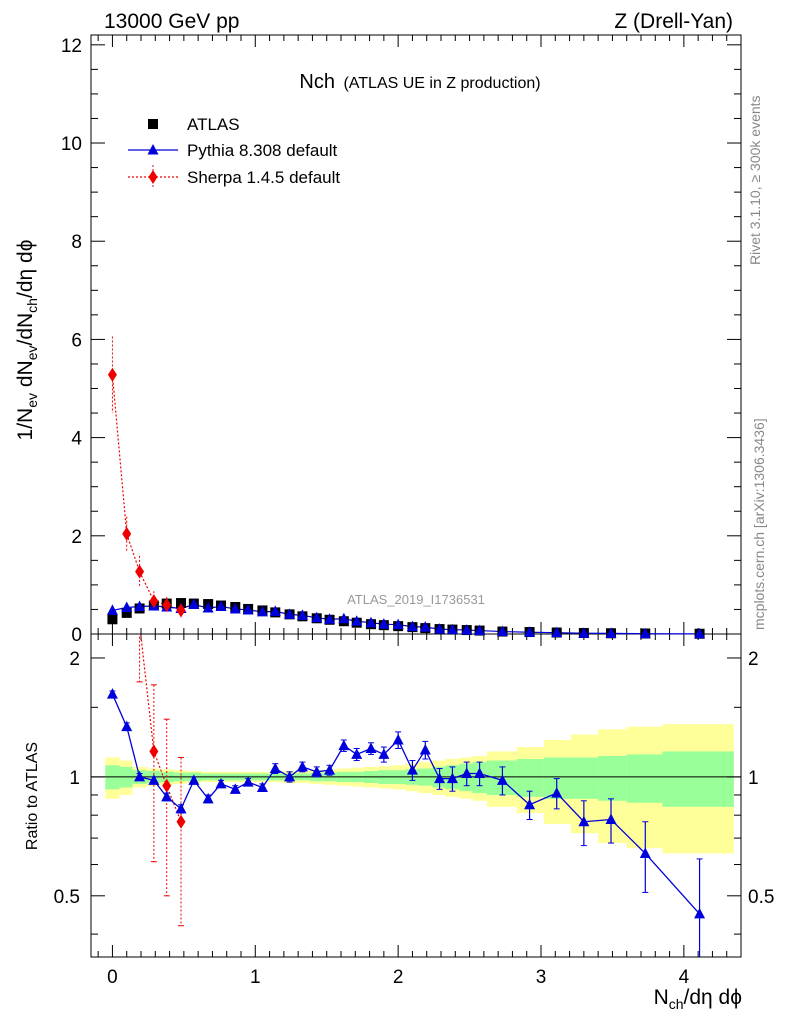 The width and height of the screenshot is (786, 1024). I want to click on legend-label: Sherpa 1.4.5 default, so click(263, 177).